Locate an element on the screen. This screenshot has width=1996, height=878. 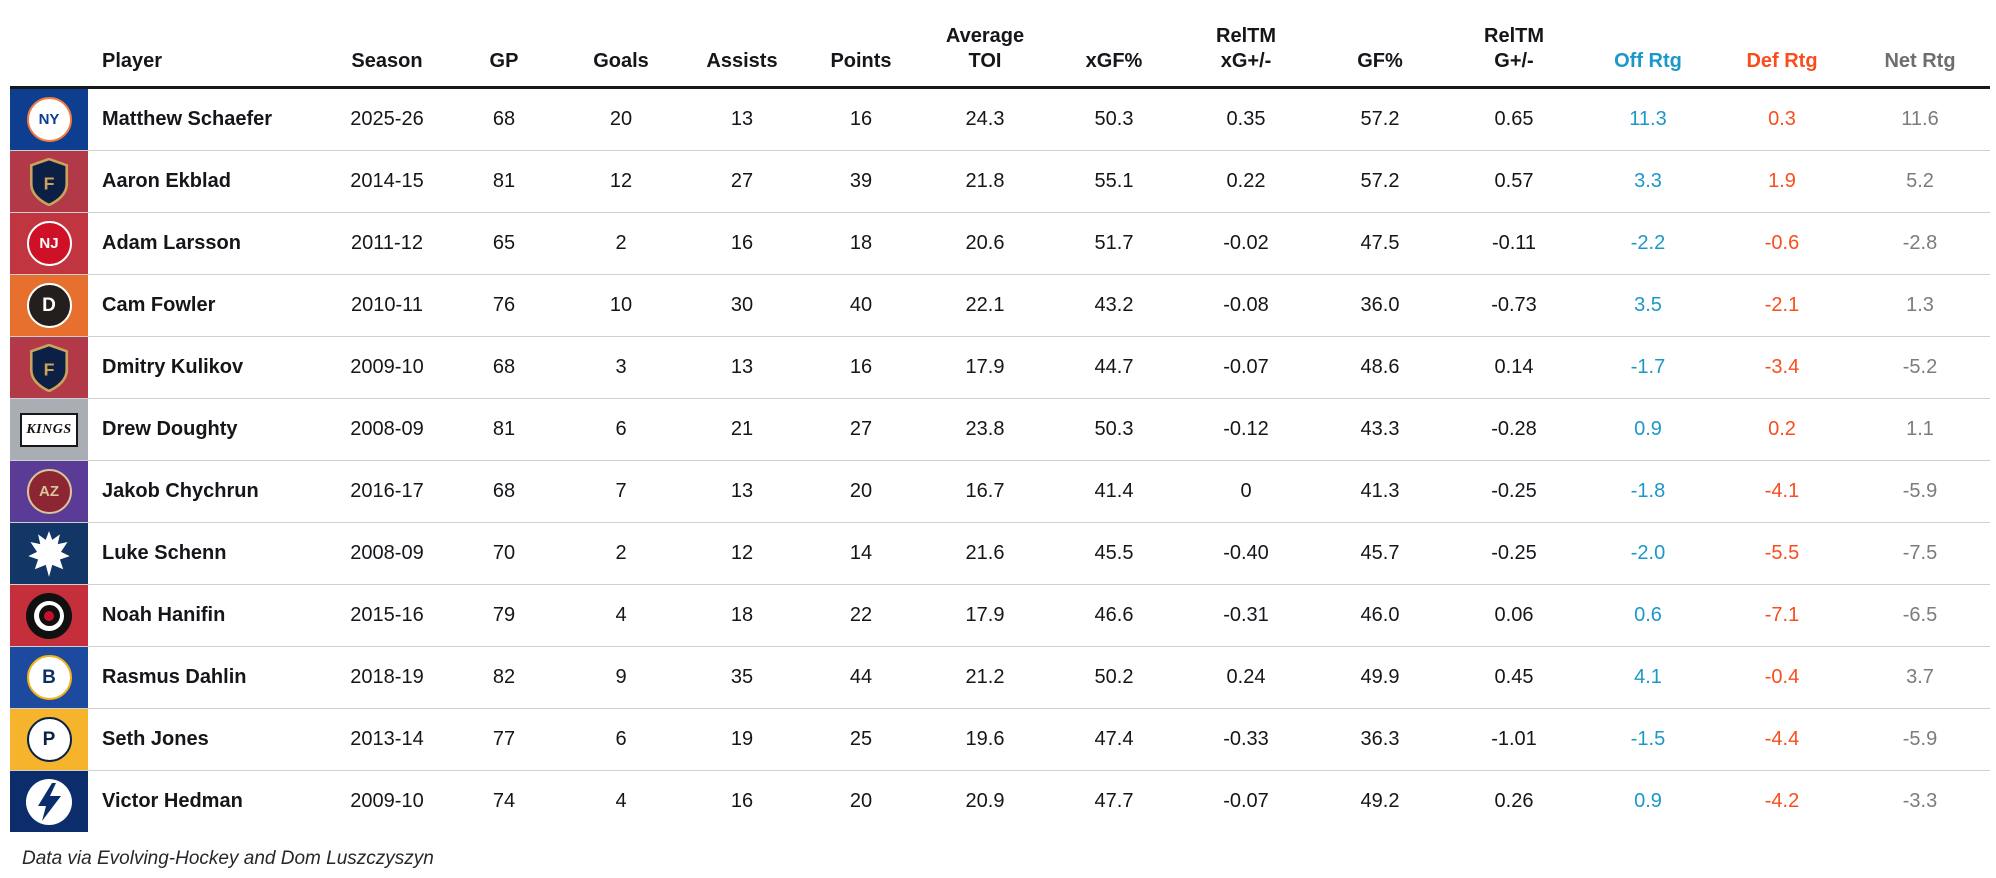
cell-rel_xg: 0.24 is located at coordinates (1246, 677).